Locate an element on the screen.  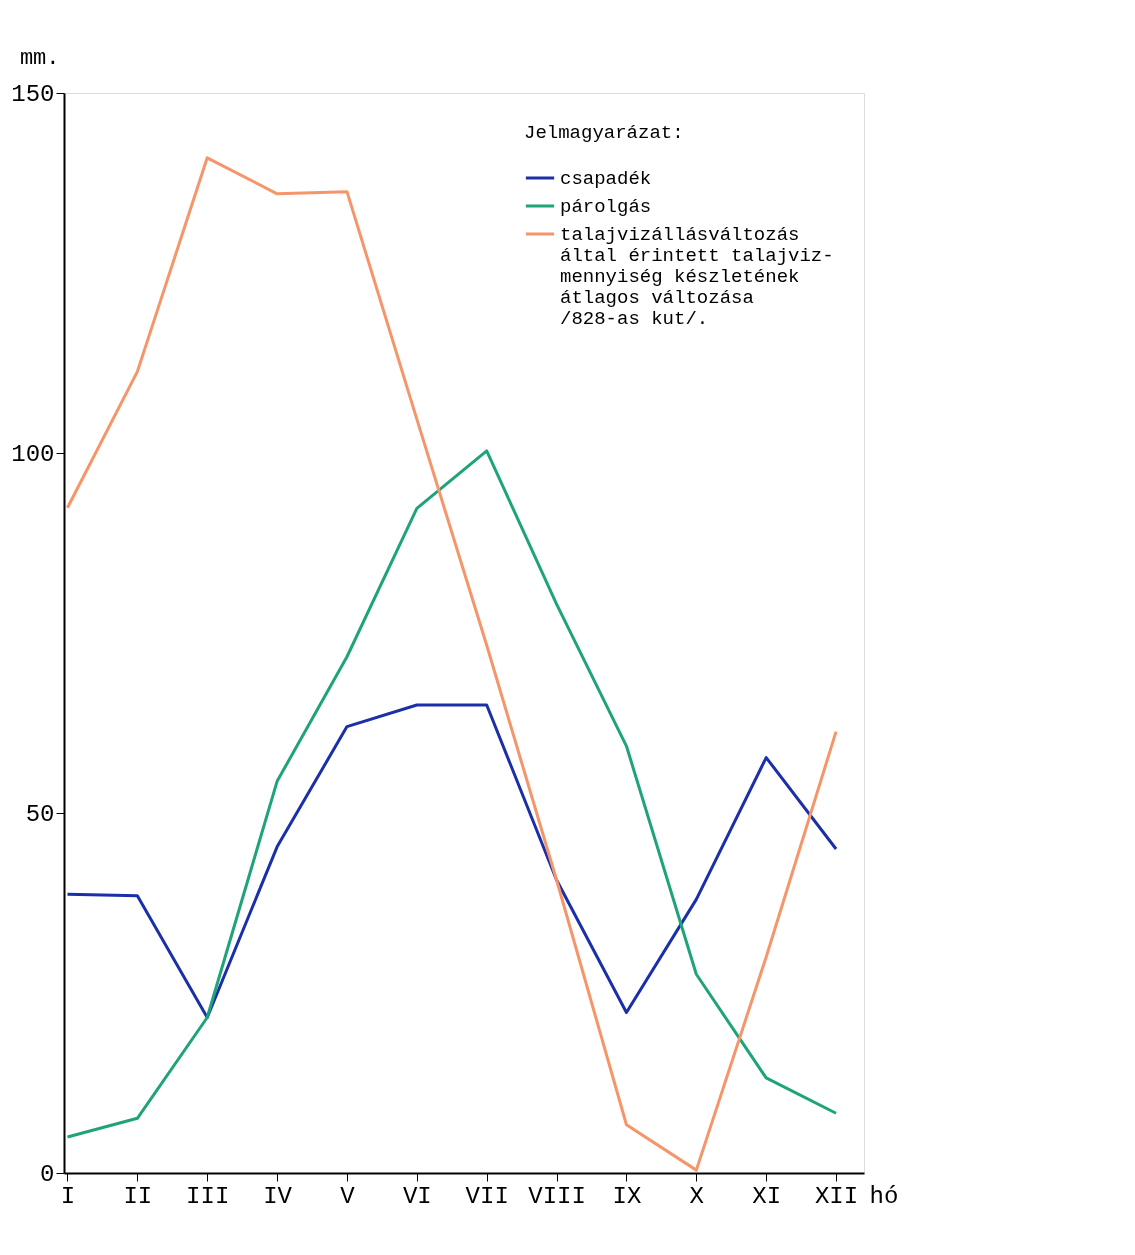
y-tick-label: 0 is located at coordinates (47, 1174).